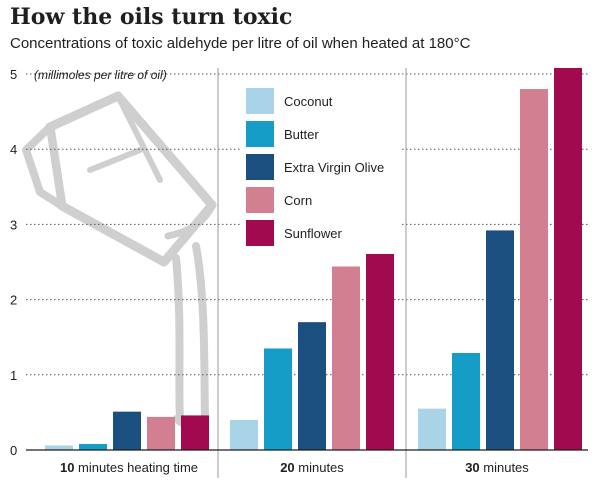  What do you see at coordinates (334, 167) in the screenshot?
I see `legend-label: Extra Virgin Olive` at bounding box center [334, 167].